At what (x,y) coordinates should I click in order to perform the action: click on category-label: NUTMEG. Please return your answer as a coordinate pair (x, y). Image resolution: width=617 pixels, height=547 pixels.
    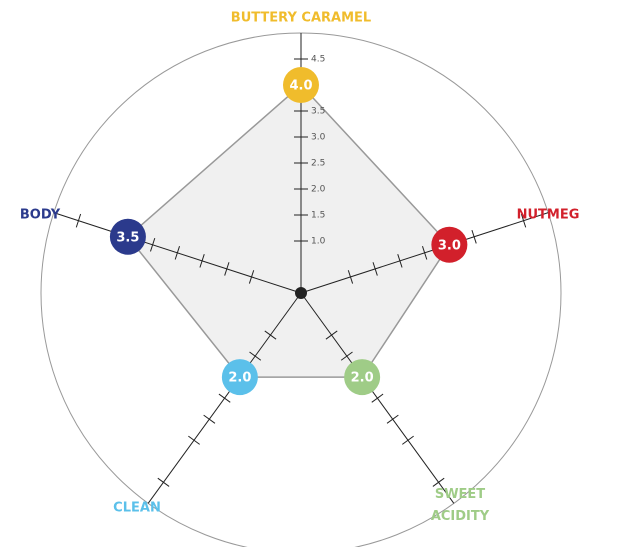
    Looking at the image, I should click on (548, 215).